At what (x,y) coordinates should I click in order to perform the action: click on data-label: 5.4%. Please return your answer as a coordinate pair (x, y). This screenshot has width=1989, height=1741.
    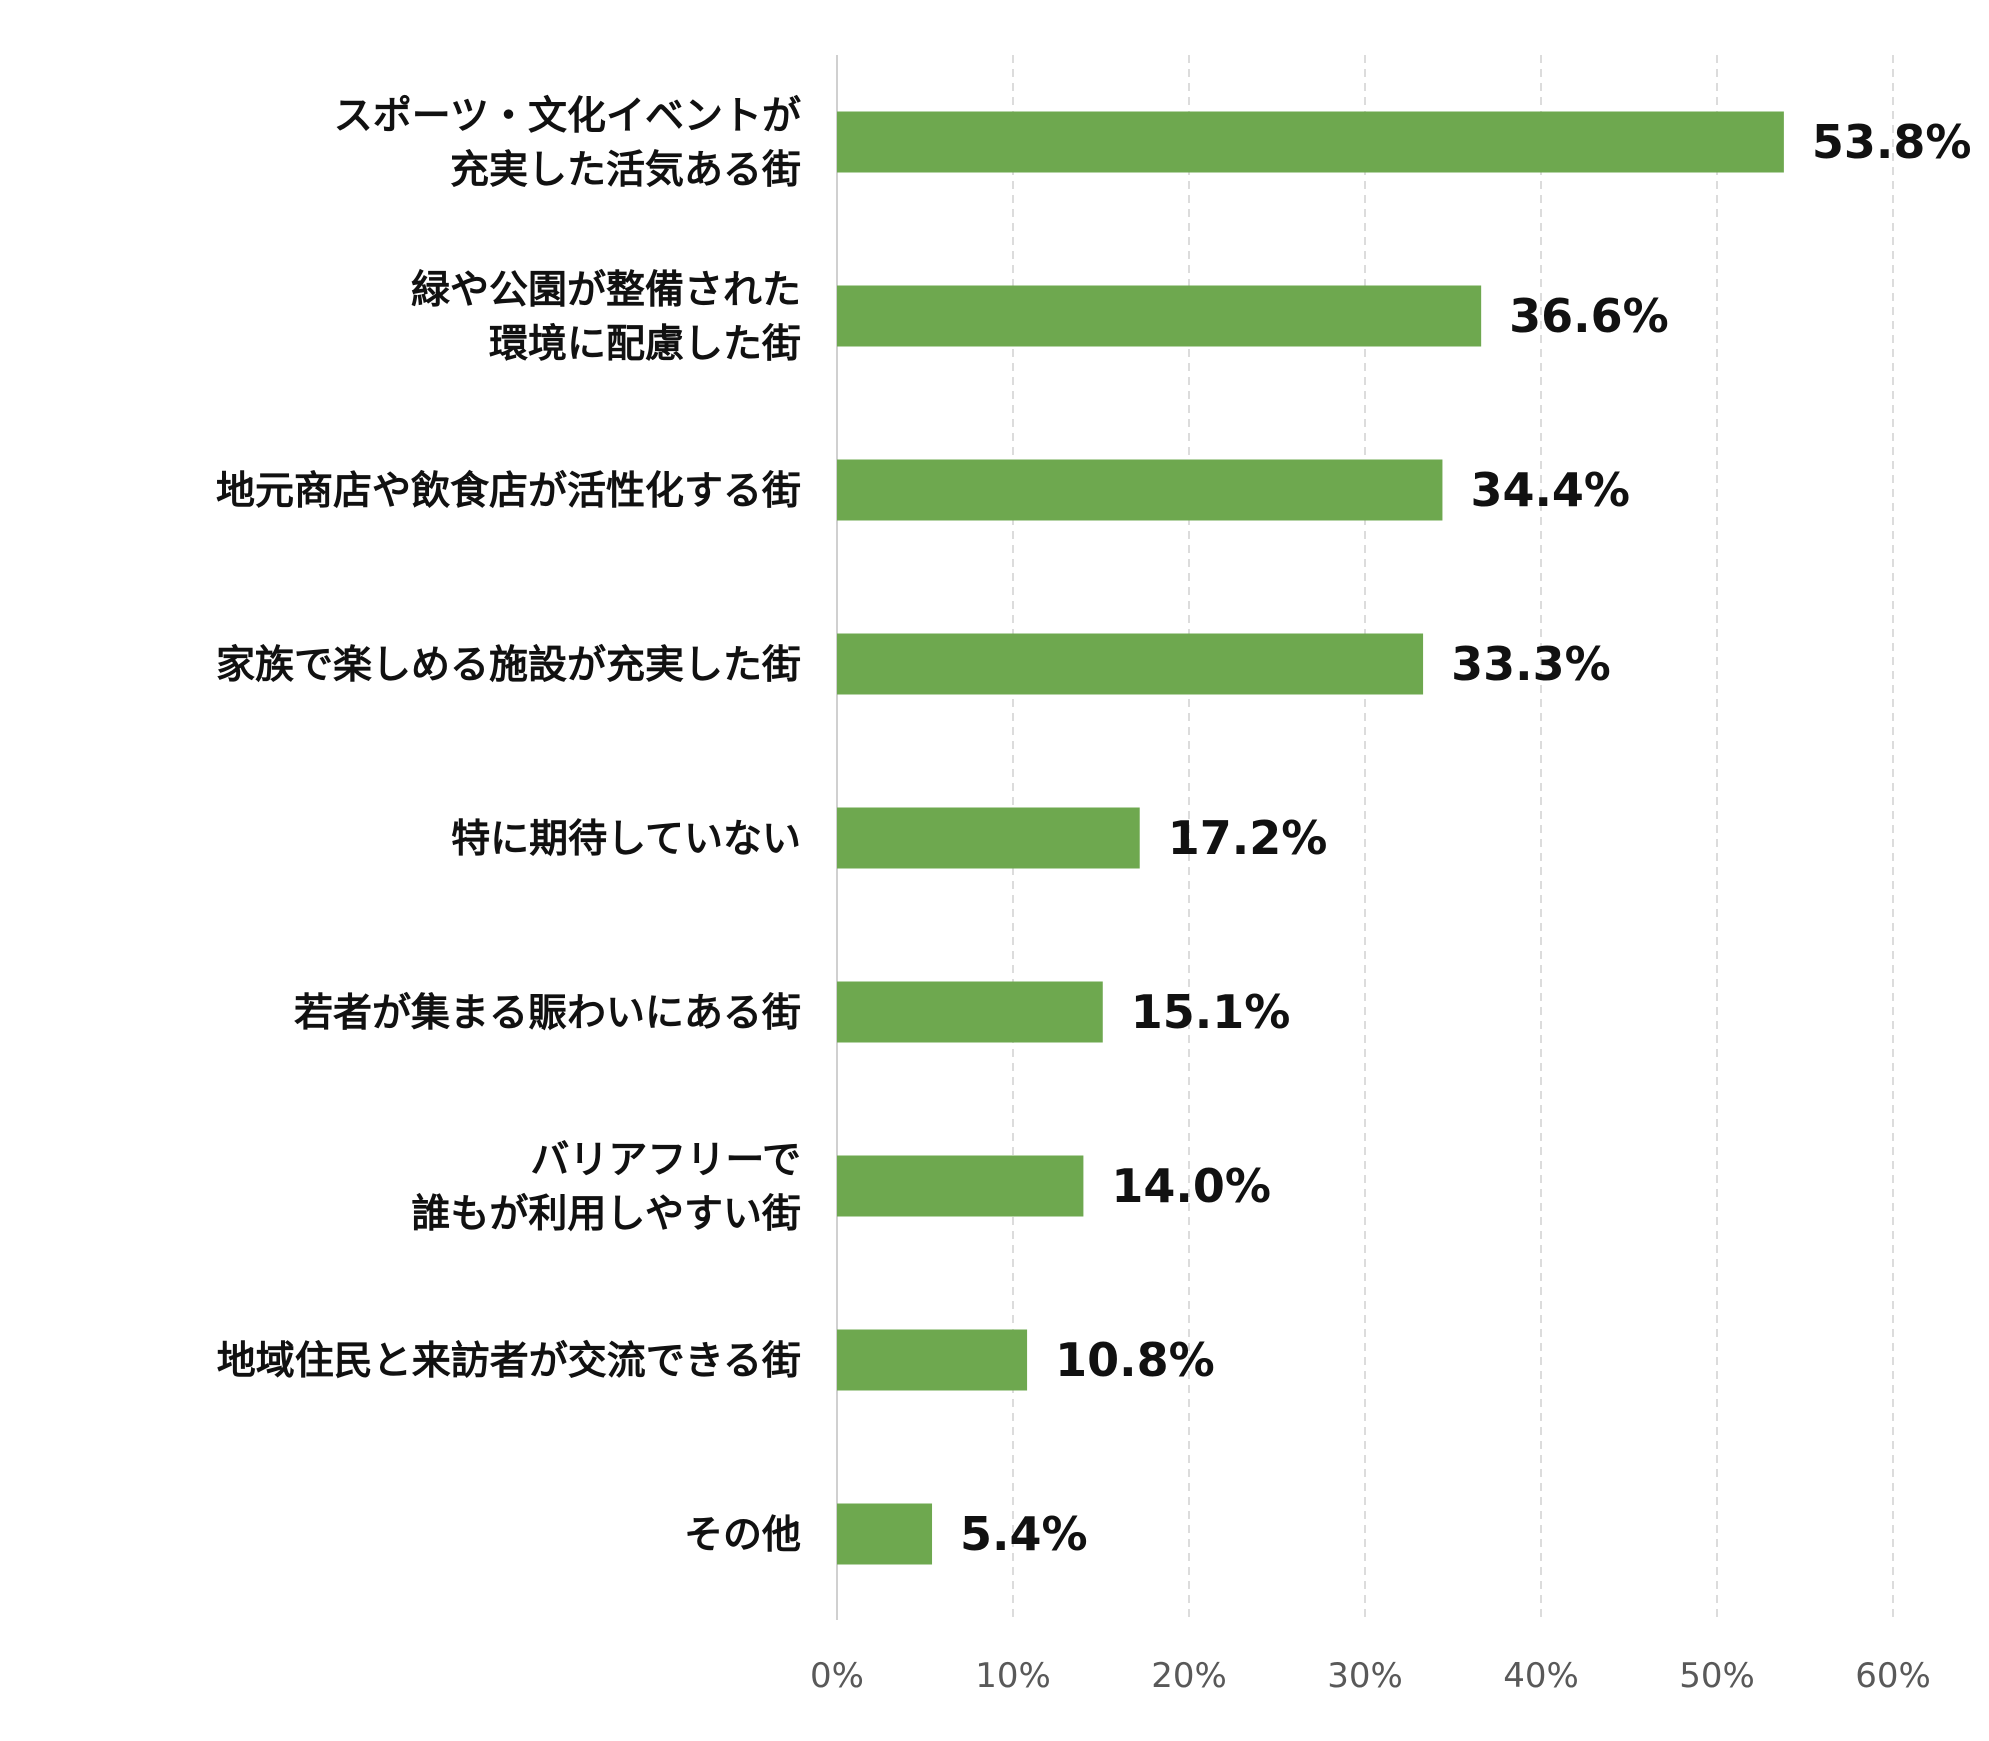
    Looking at the image, I should click on (1024, 1534).